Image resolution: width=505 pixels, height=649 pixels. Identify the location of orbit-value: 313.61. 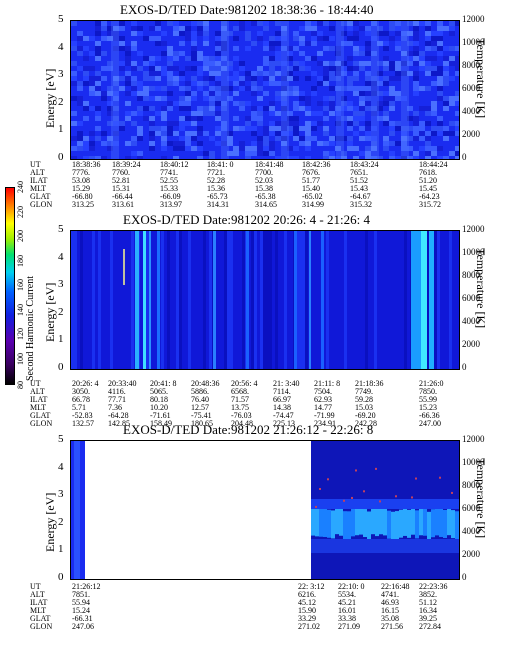
(123, 204).